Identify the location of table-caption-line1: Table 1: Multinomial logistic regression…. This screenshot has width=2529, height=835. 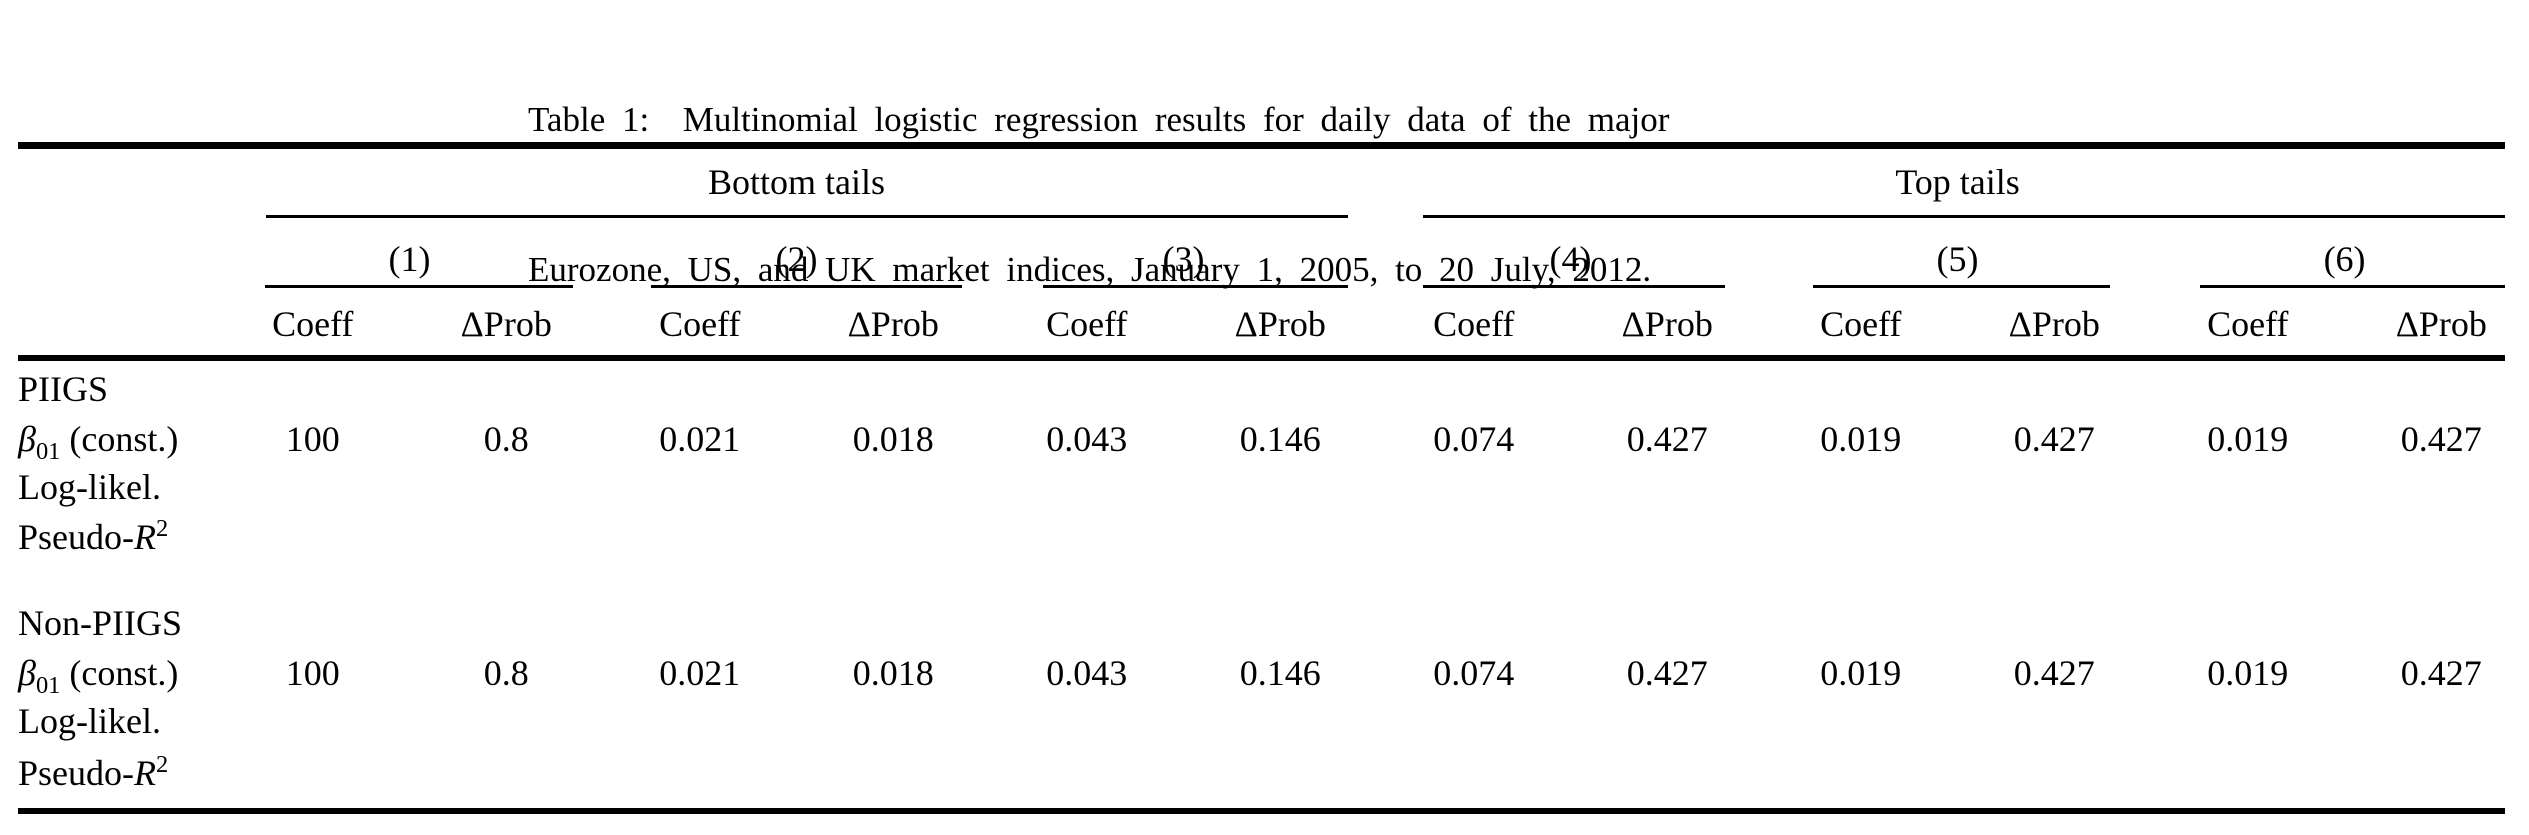
(1099, 119).